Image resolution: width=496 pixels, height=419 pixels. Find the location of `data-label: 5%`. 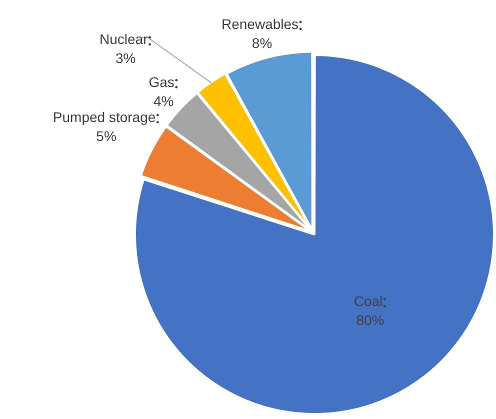

data-label: 5% is located at coordinates (106, 136).